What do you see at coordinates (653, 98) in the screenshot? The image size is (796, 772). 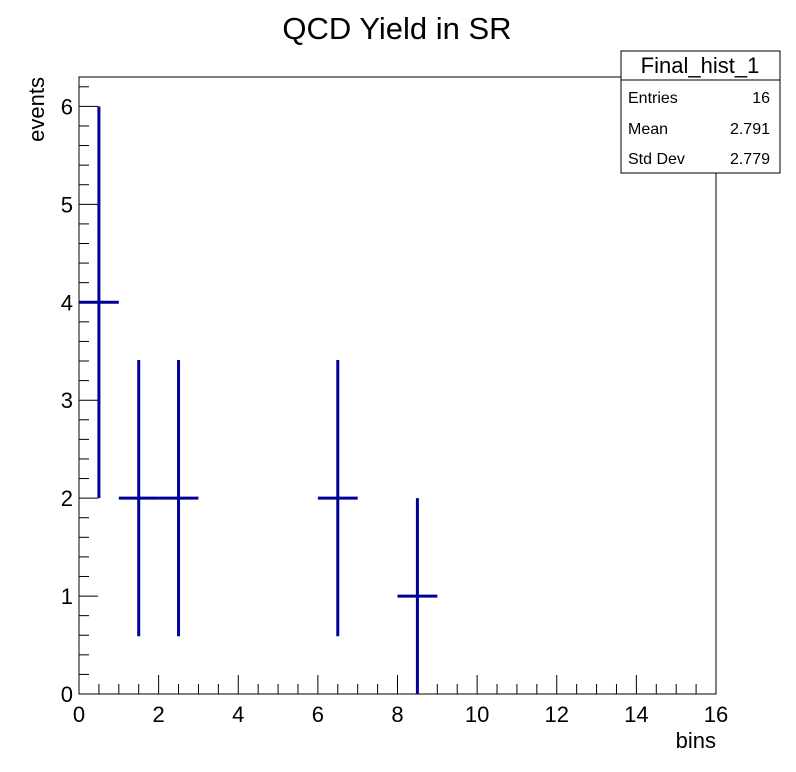 I see `stats-entries-label: Entries` at bounding box center [653, 98].